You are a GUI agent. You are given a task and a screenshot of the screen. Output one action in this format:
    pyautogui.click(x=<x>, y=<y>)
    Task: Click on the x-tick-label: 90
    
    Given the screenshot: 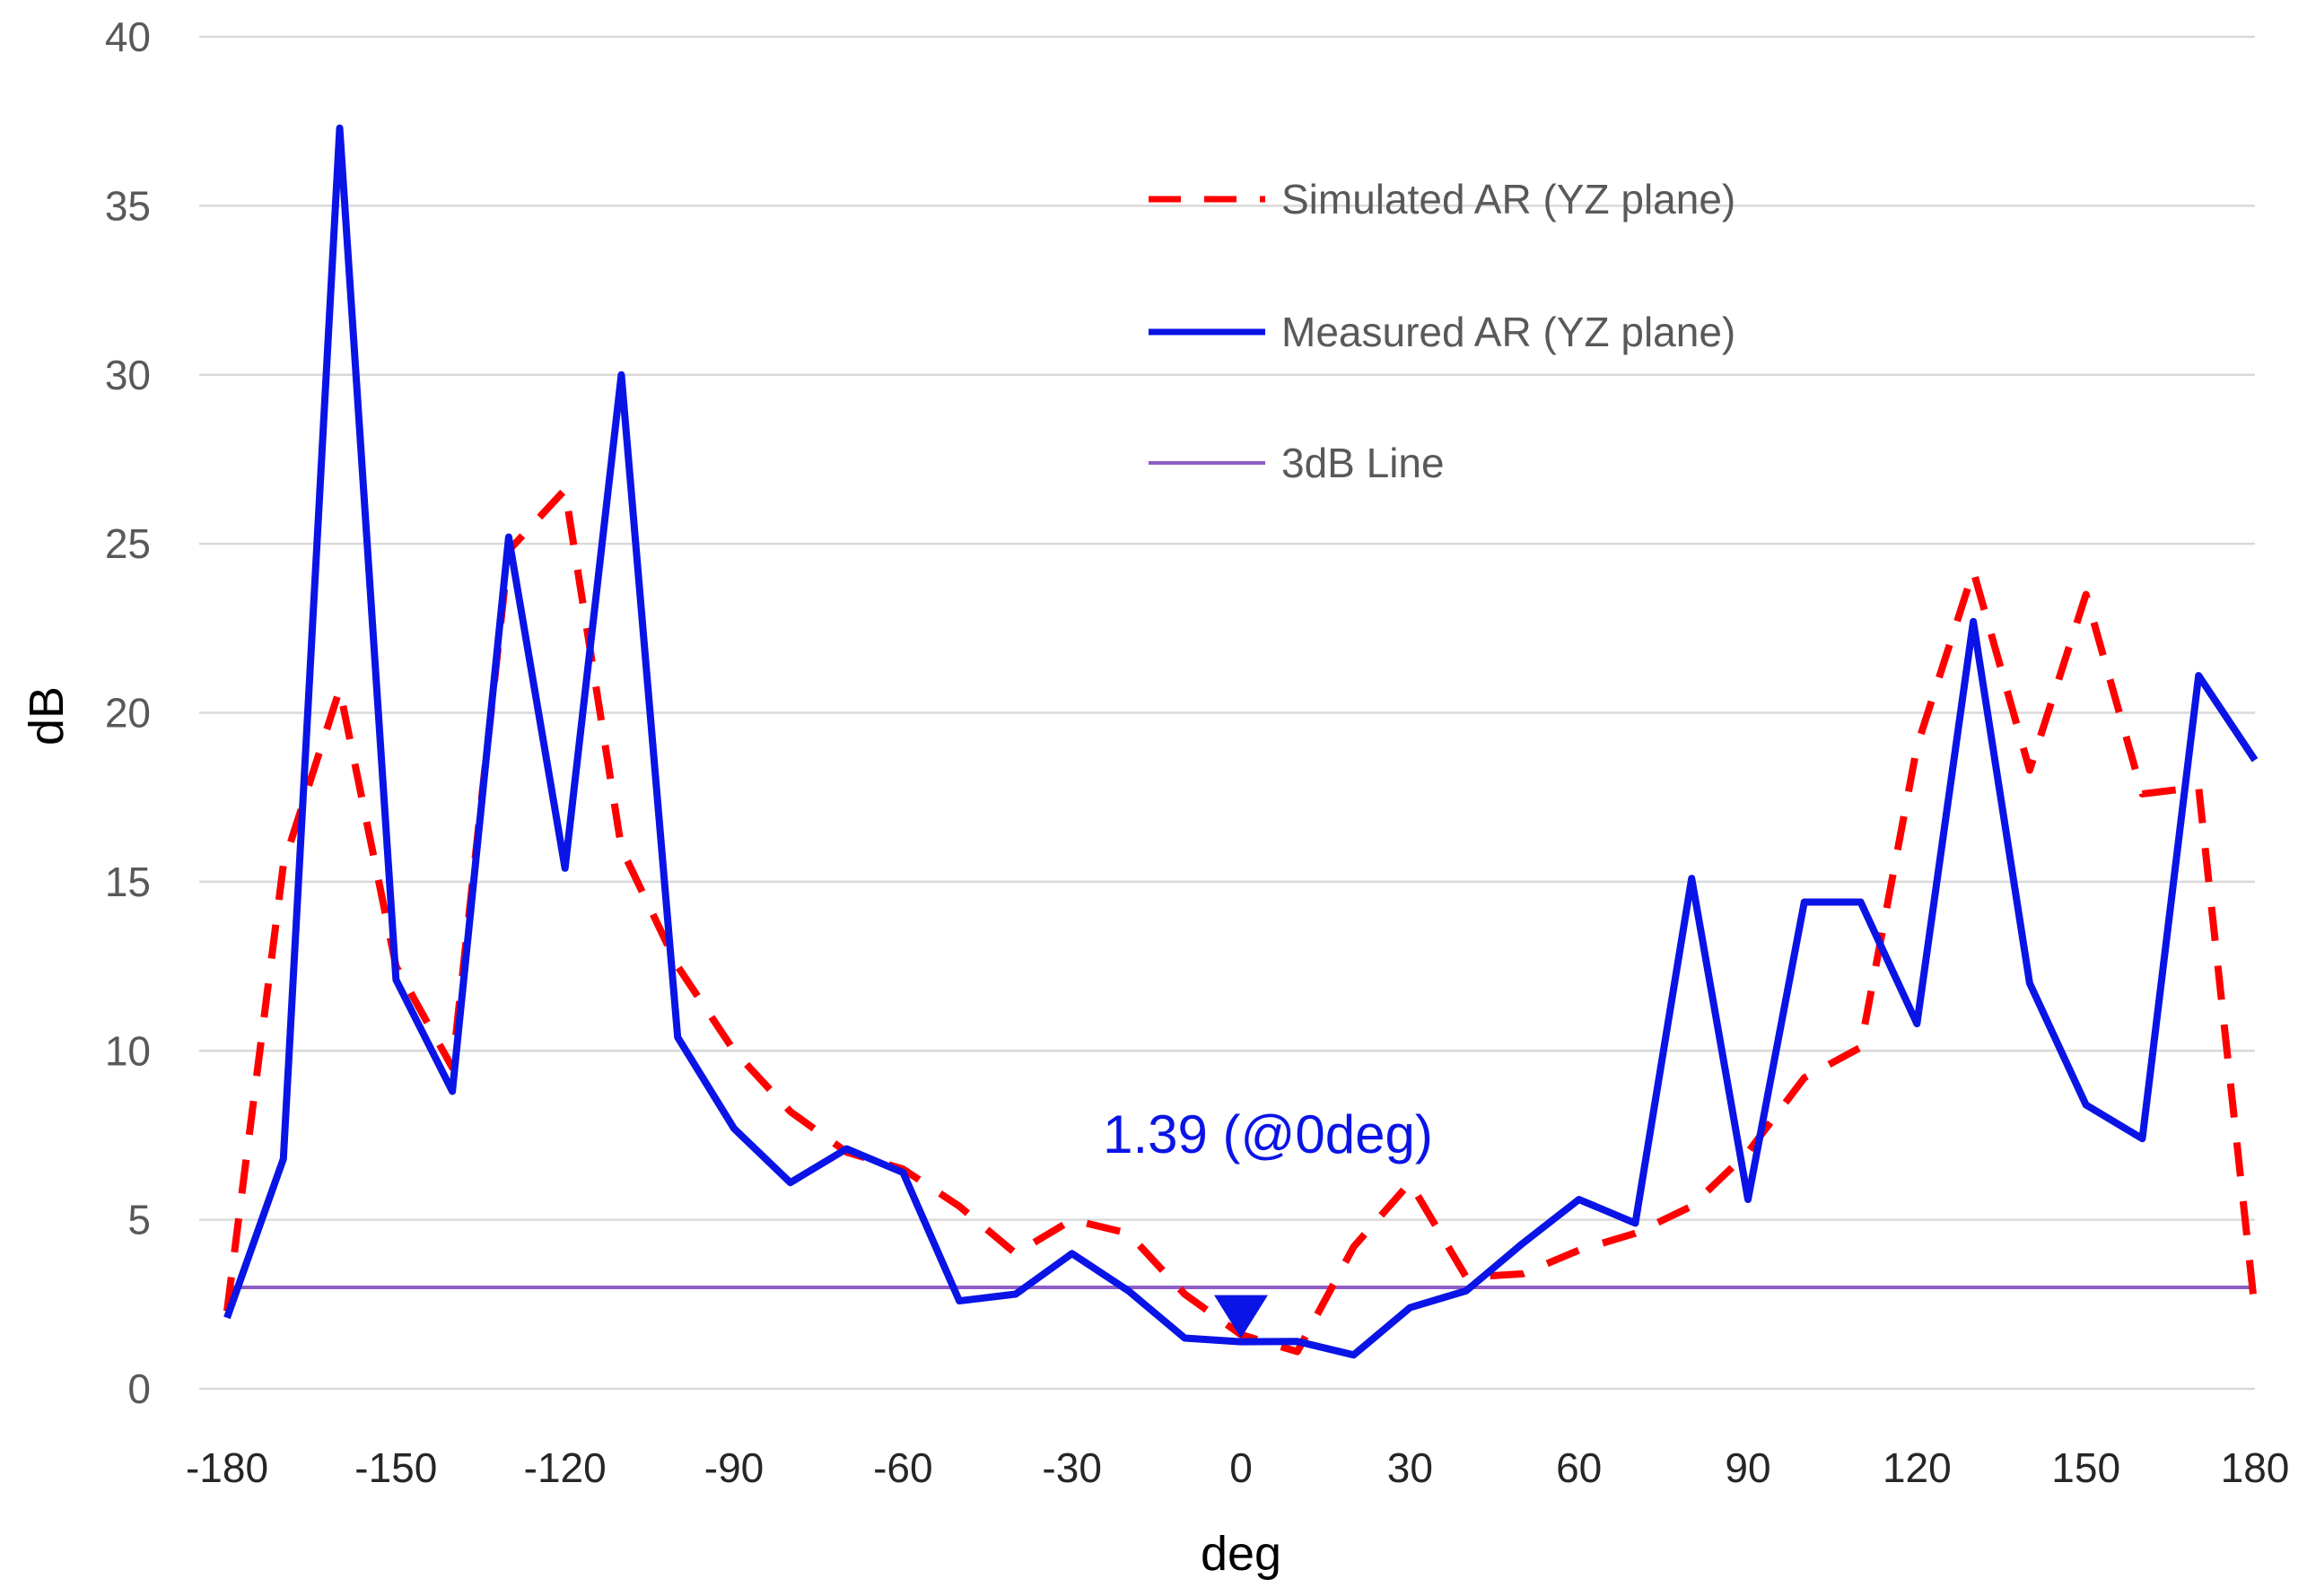 What is the action you would take?
    pyautogui.click(x=1747, y=1467)
    